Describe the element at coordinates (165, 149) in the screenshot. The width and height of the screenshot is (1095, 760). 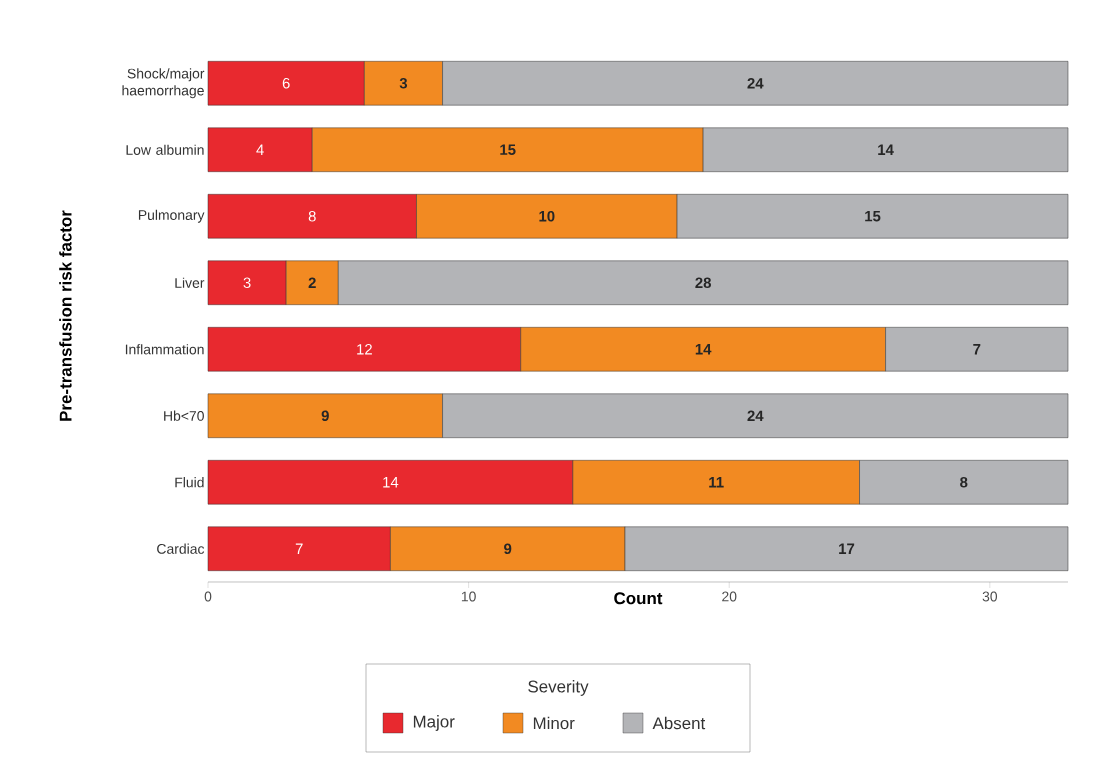
I see `y-tick-label: Low albumin` at that location.